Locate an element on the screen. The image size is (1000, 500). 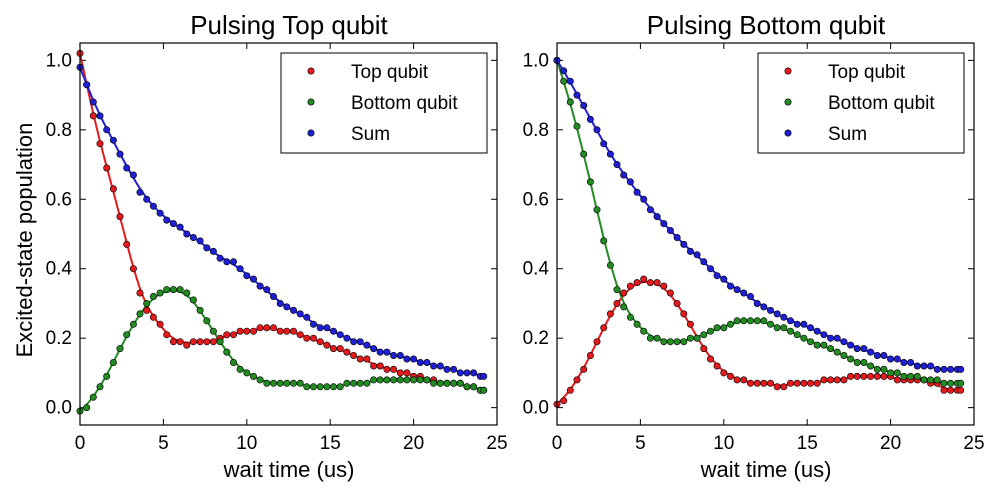
x-tick-label: 25 is located at coordinates (973, 443).